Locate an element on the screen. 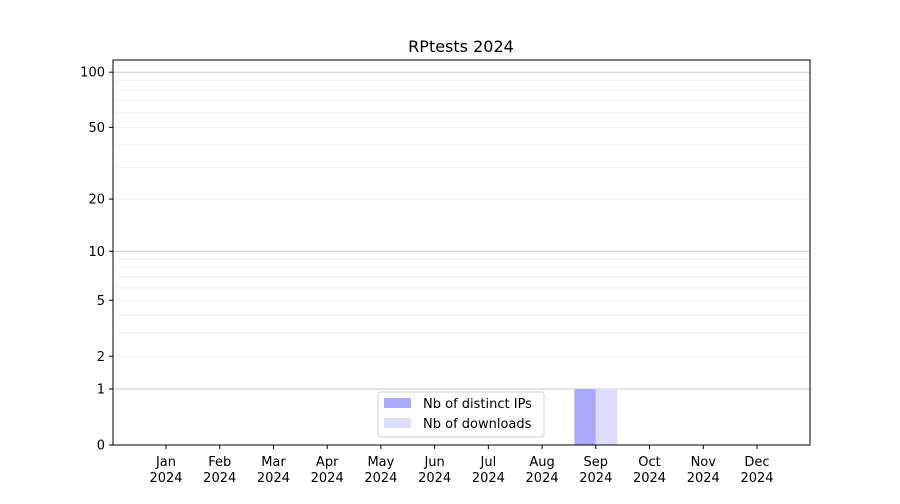 The image size is (900, 504). y-tick-label: 5 is located at coordinates (101, 301).